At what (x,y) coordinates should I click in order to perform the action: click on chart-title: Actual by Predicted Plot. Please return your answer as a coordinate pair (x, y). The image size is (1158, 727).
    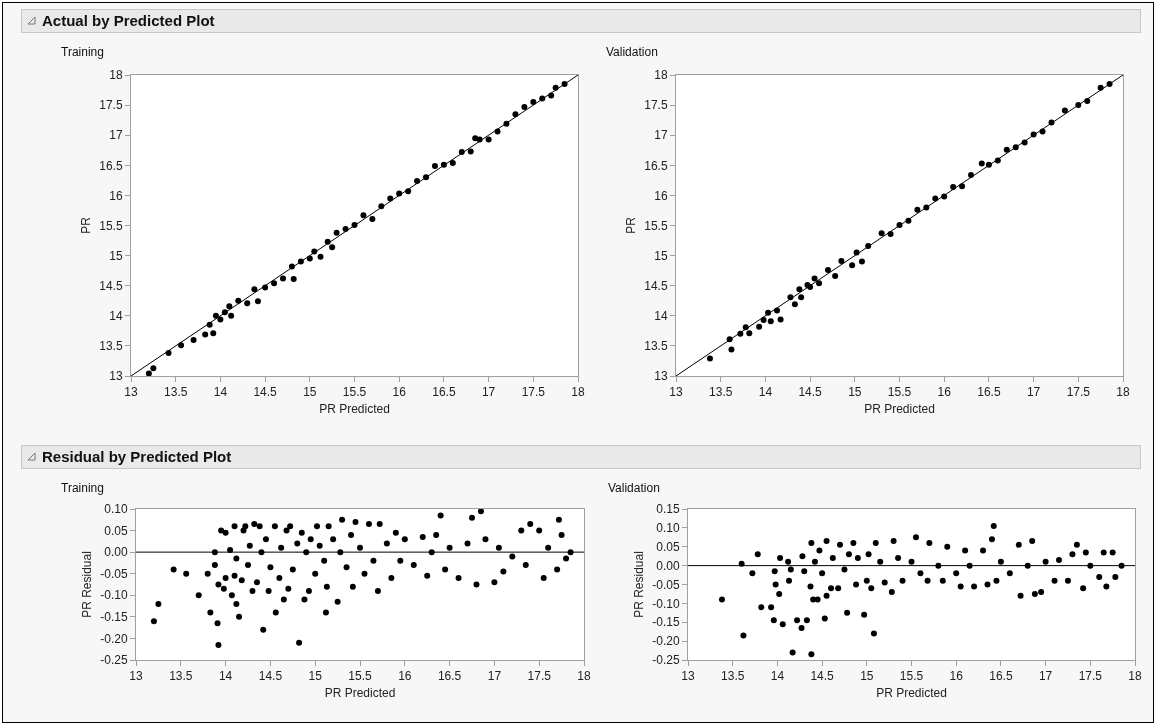
    Looking at the image, I should click on (128, 21).